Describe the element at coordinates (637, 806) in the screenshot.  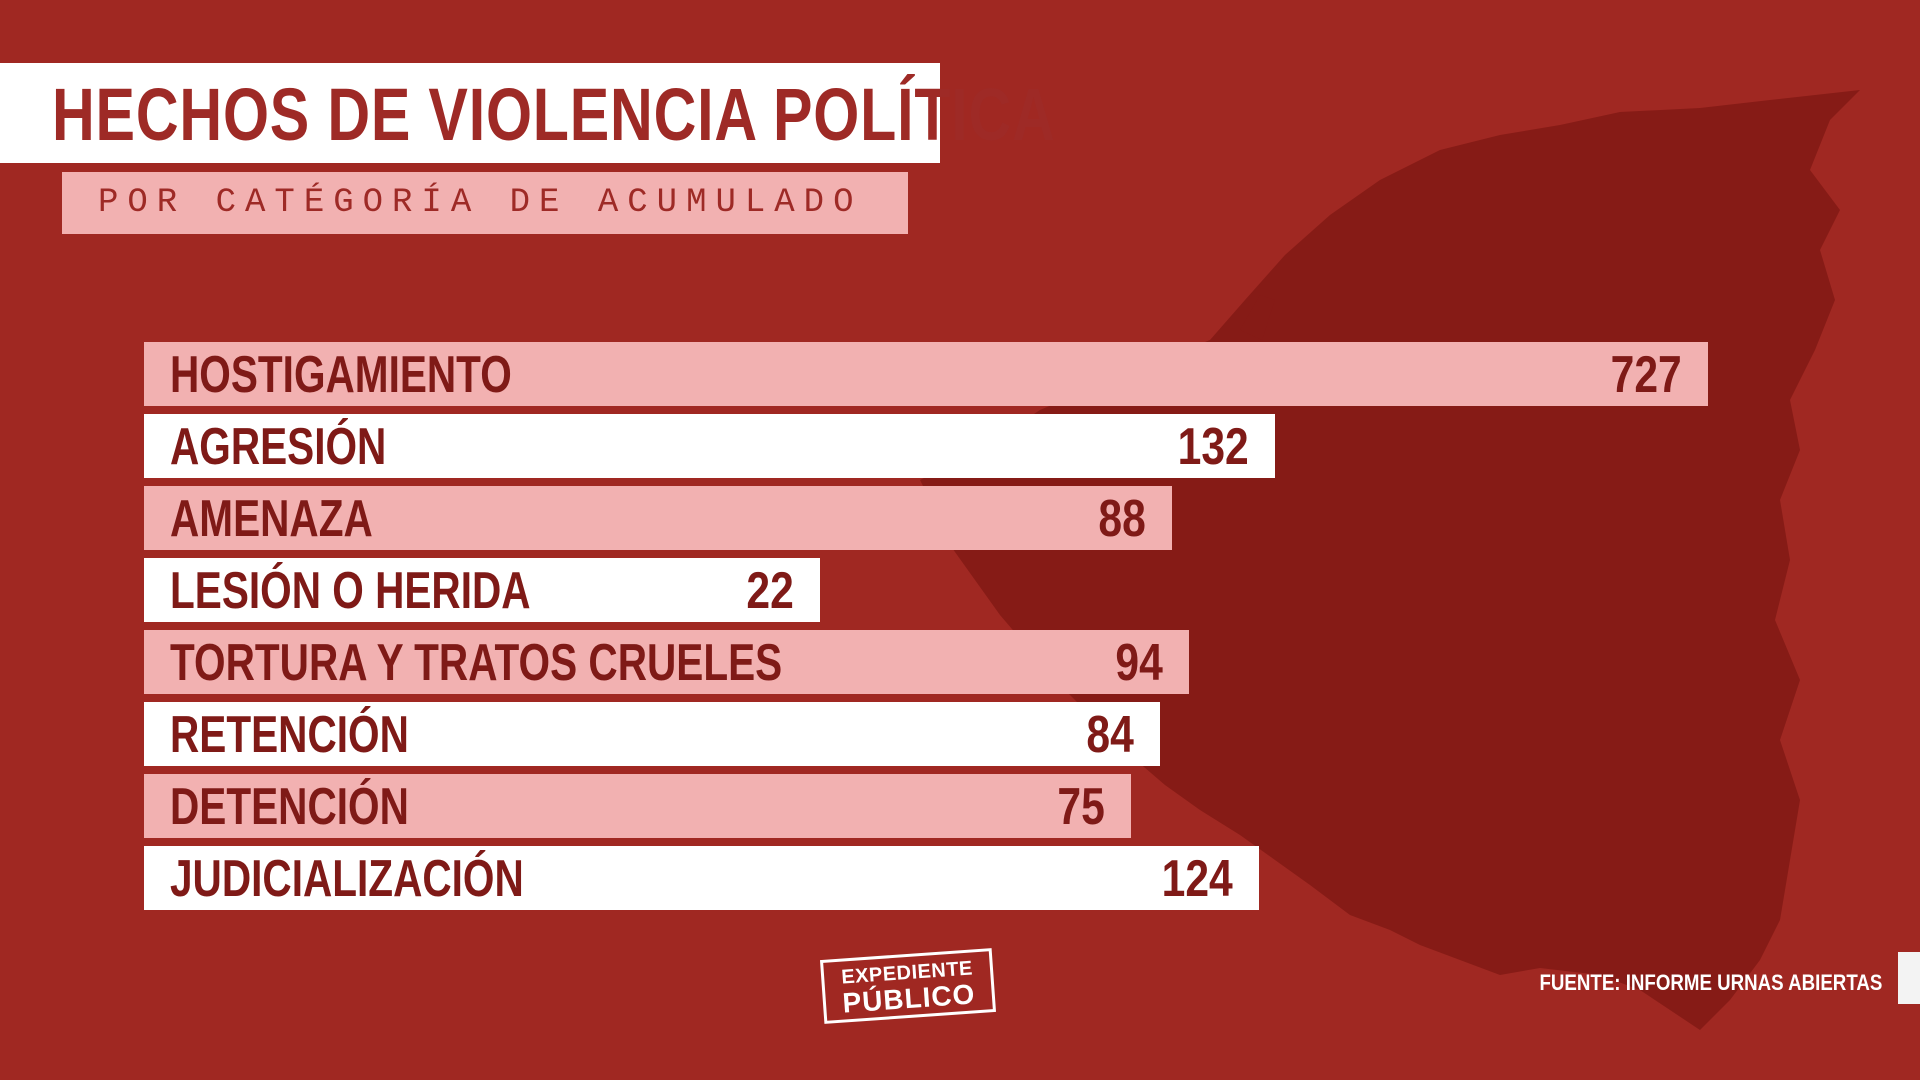
I see `bar-7: DETENCIÓN 75` at that location.